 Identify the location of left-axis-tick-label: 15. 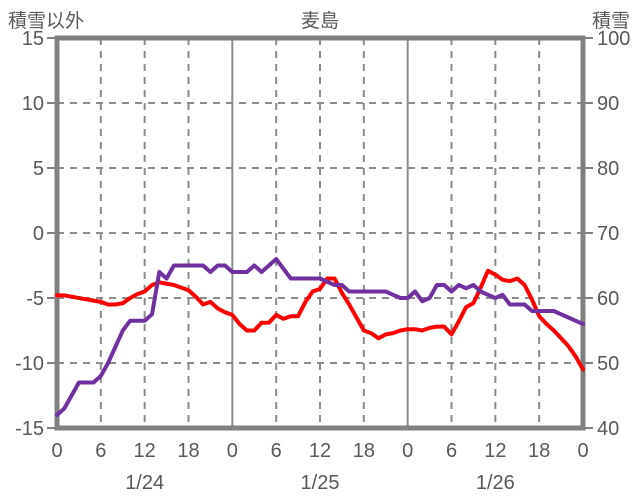
(33, 39).